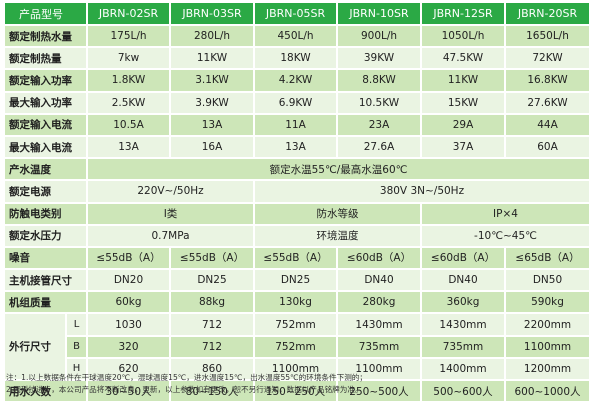 Image resolution: width=590 pixels, height=403 pixels. I want to click on row-label: 额定制热量, so click(45, 59).